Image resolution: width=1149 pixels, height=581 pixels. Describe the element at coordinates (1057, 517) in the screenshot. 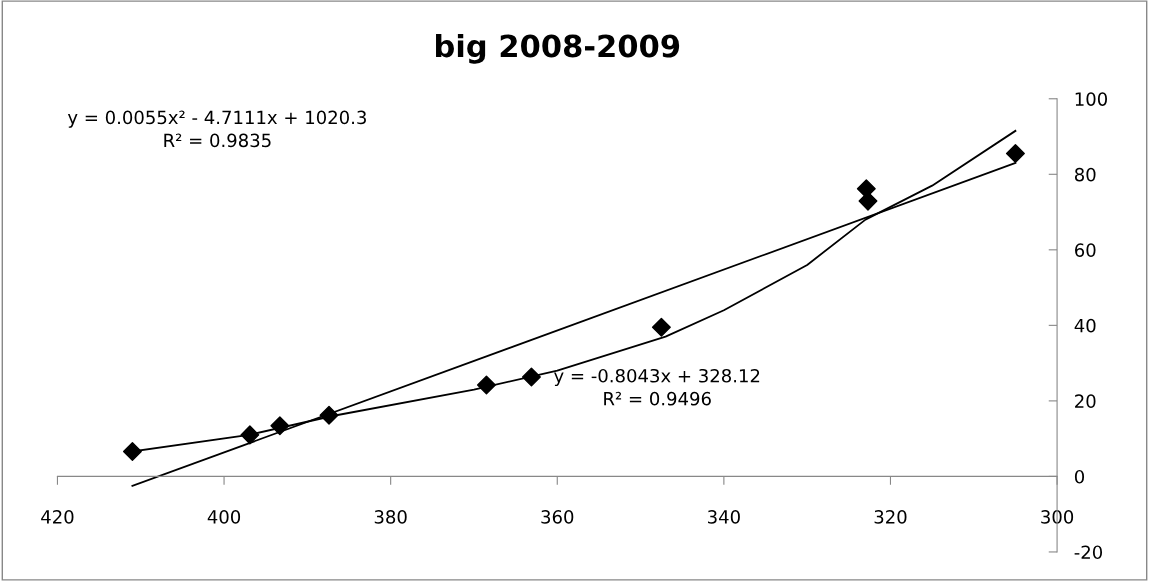

I see `x-tick-label: 300` at that location.